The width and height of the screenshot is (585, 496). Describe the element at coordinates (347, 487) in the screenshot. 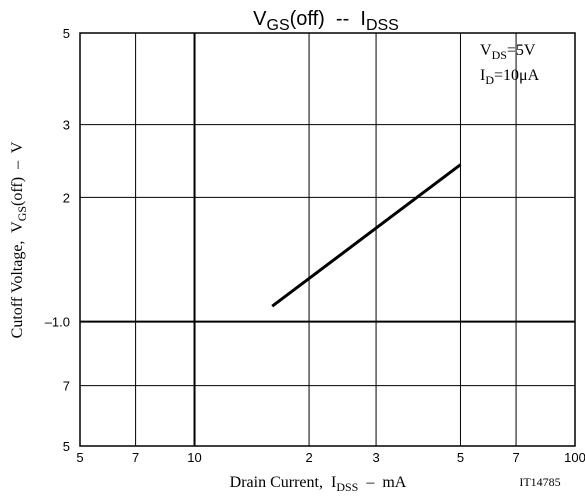

I see `label-part: DSS` at that location.